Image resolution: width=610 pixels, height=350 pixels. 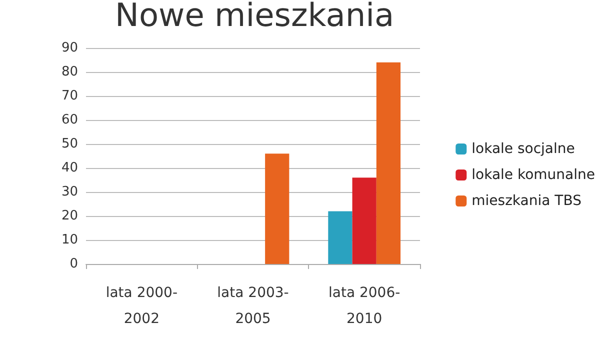 What do you see at coordinates (254, 17) in the screenshot?
I see `chart-title: Nowe mieszkania` at bounding box center [254, 17].